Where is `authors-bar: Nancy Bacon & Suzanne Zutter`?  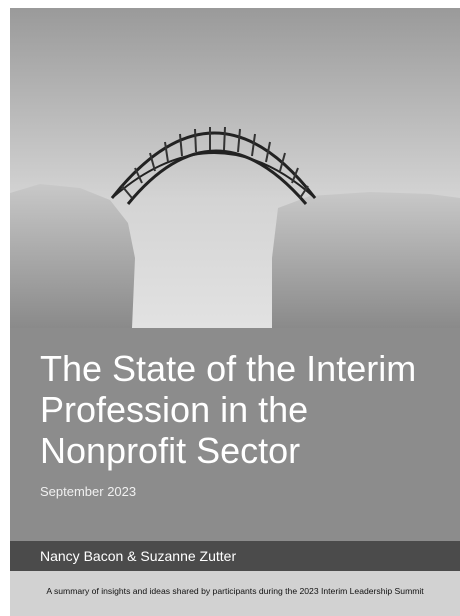
authors-bar: Nancy Bacon & Suzanne Zutter is located at coordinates (235, 556).